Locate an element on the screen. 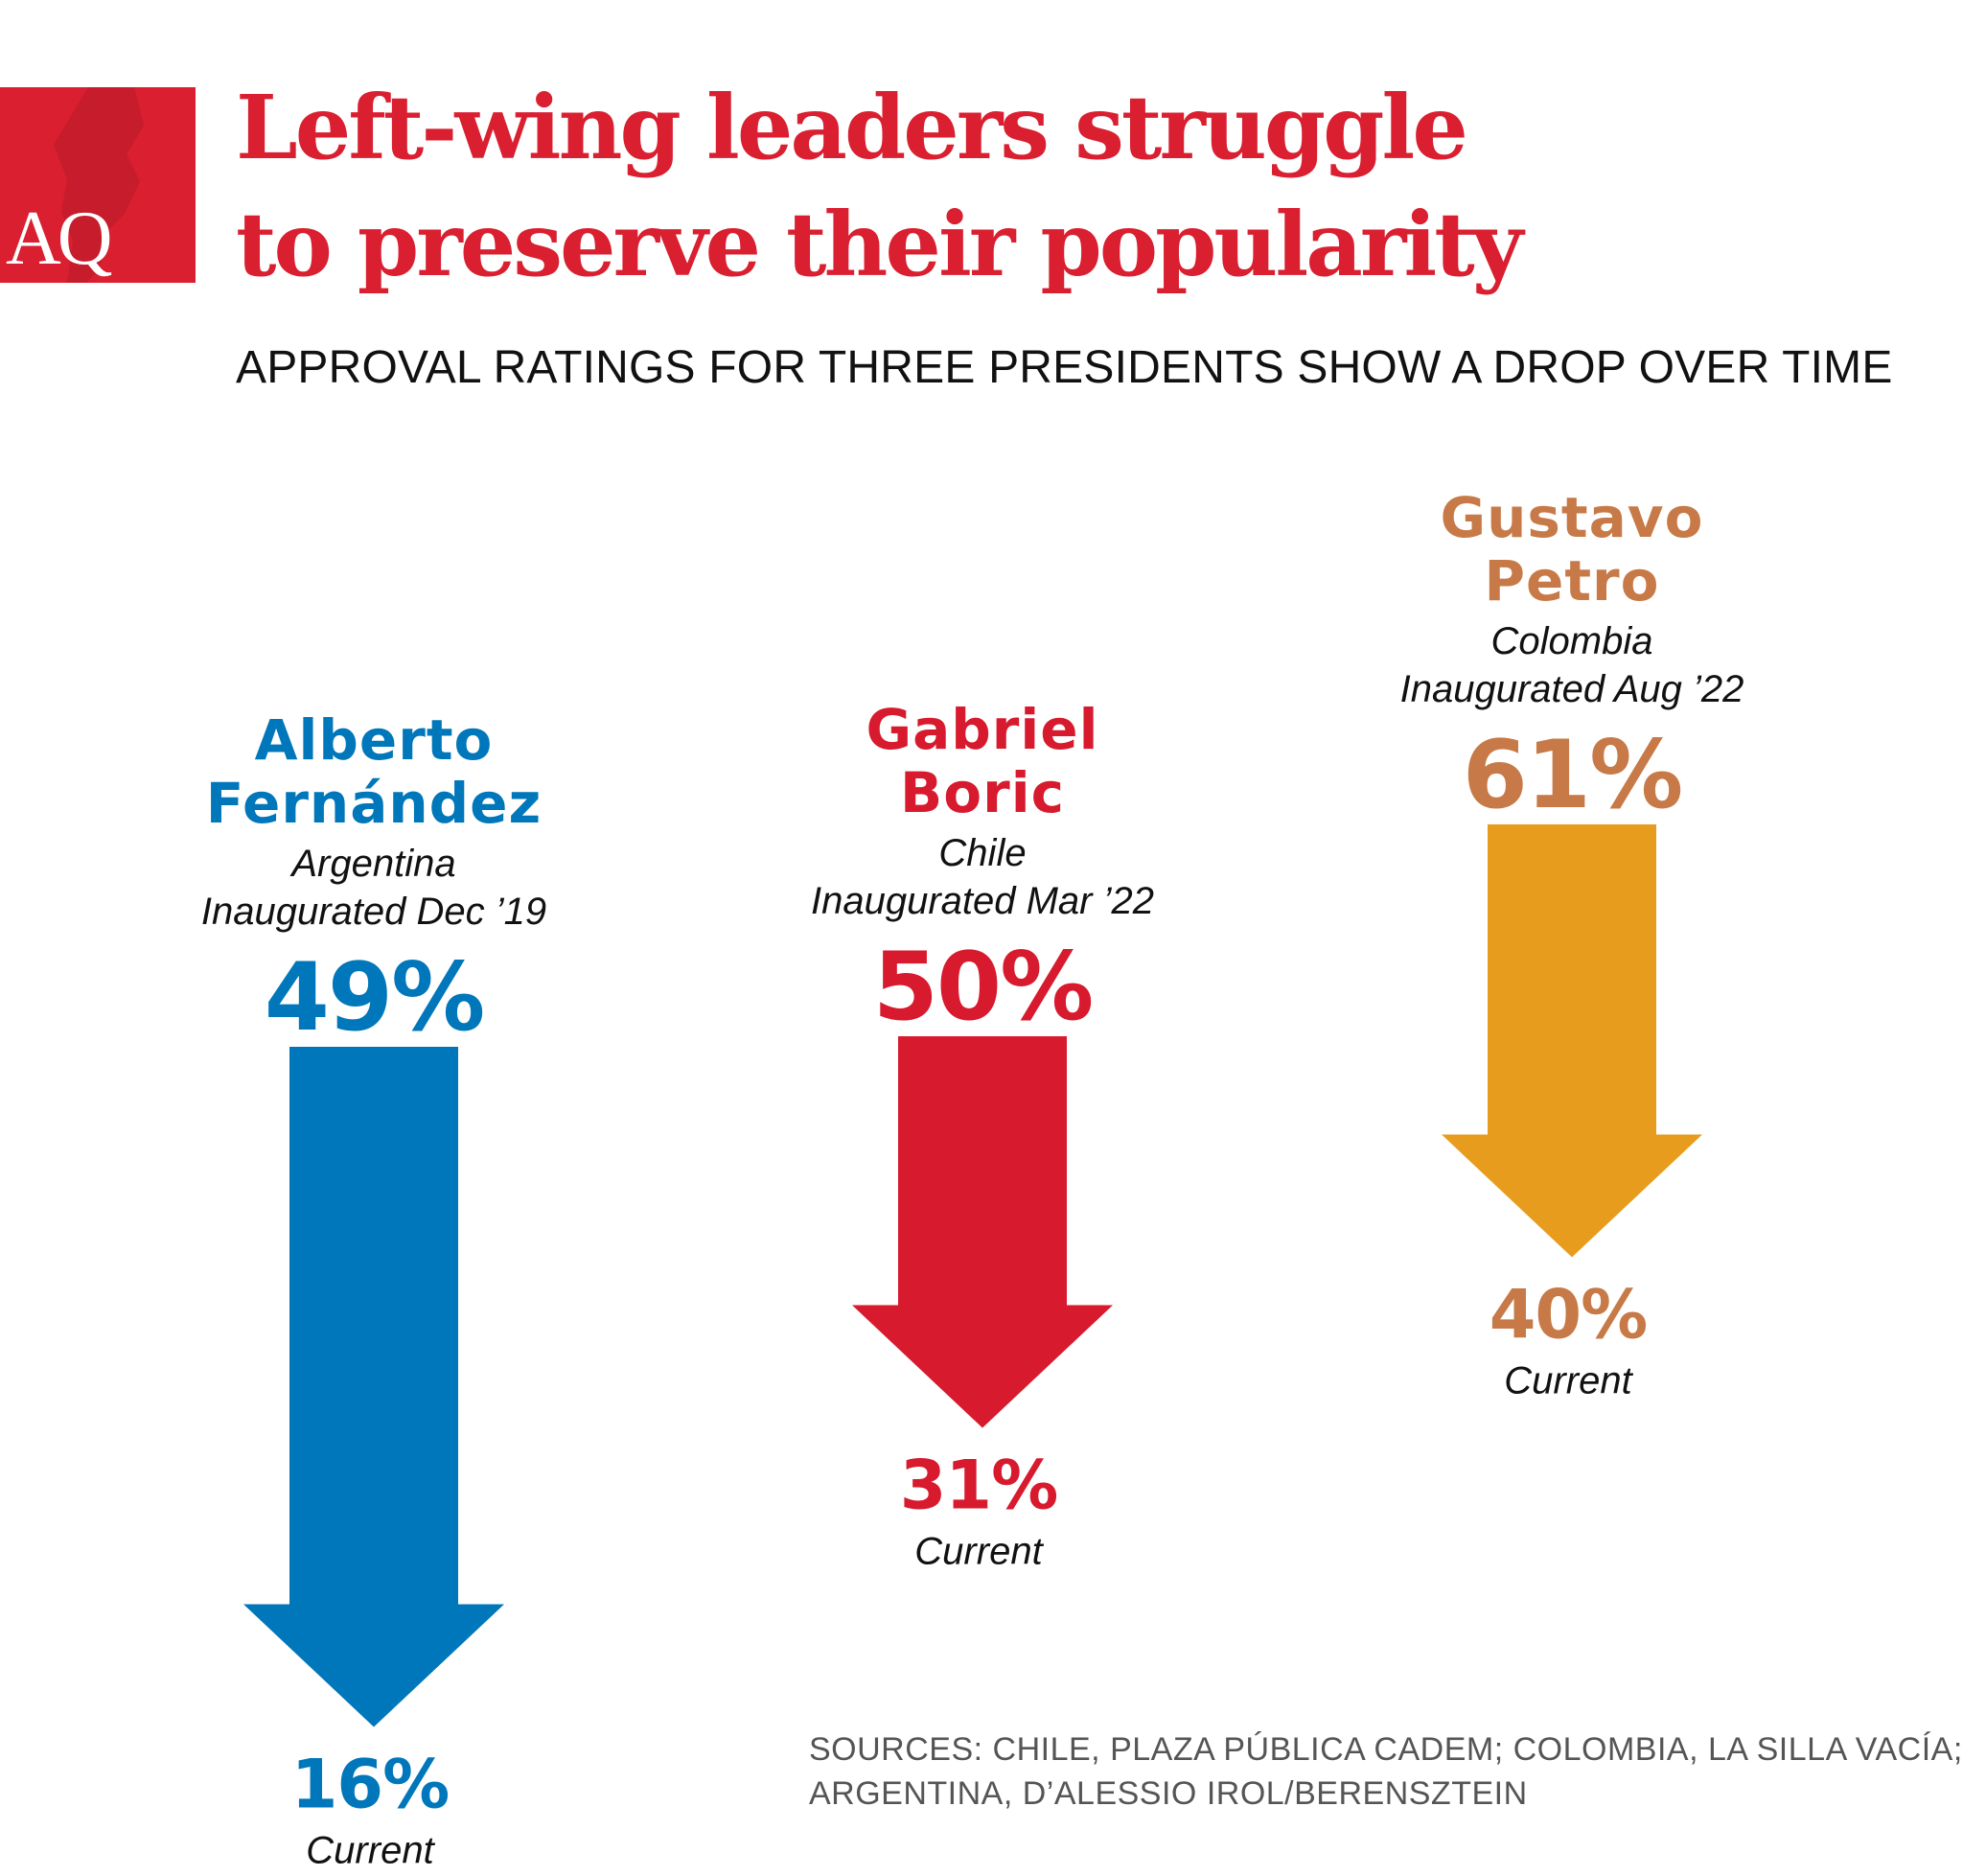 Image resolution: width=1963 pixels, height=1876 pixels. end-value-boric: 31% is located at coordinates (979, 1486).